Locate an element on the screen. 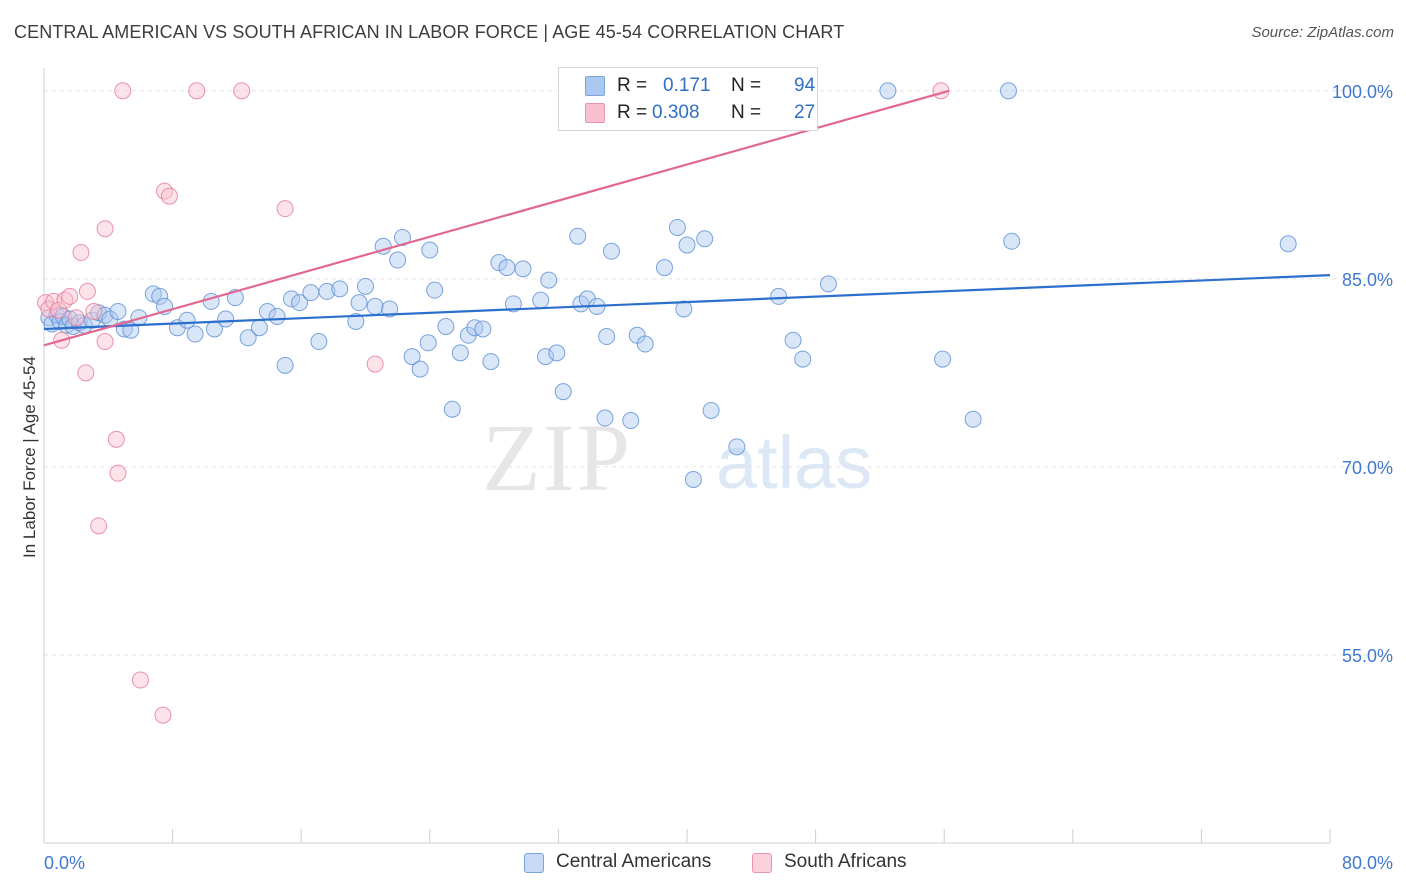 This screenshot has width=1406, height=892. x-tick-label: 0.0% is located at coordinates (64, 863).